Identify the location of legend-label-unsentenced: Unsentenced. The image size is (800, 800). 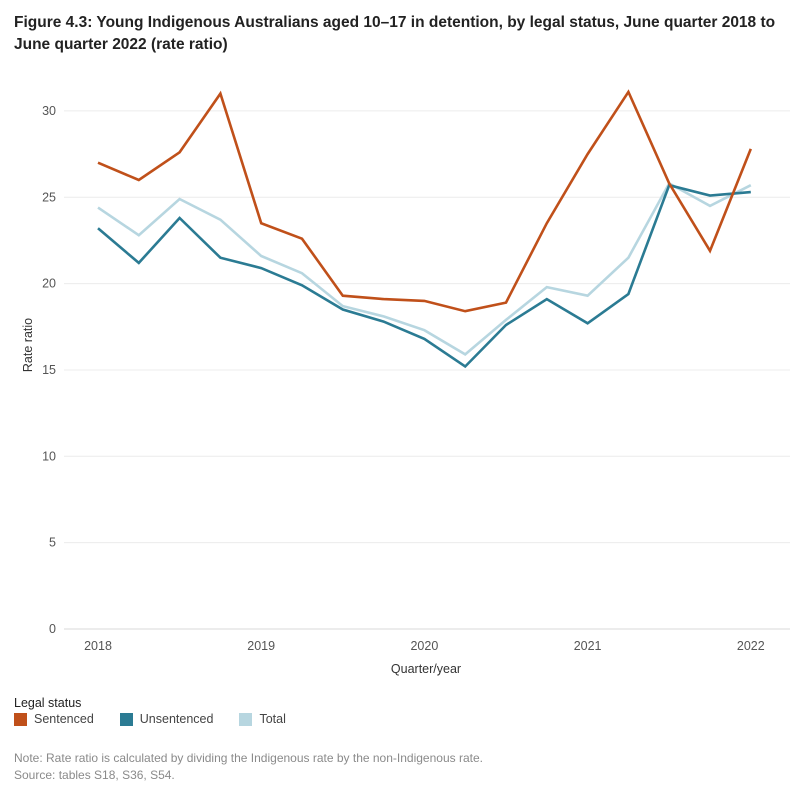
(176, 719).